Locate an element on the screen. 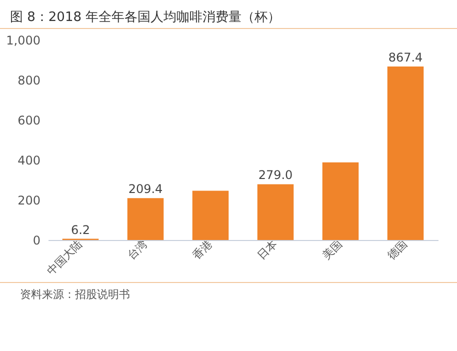 The image size is (457, 351). chart-title: 图 8：2018 年全年各国人均咖啡消费量（杯） is located at coordinates (228, 14).